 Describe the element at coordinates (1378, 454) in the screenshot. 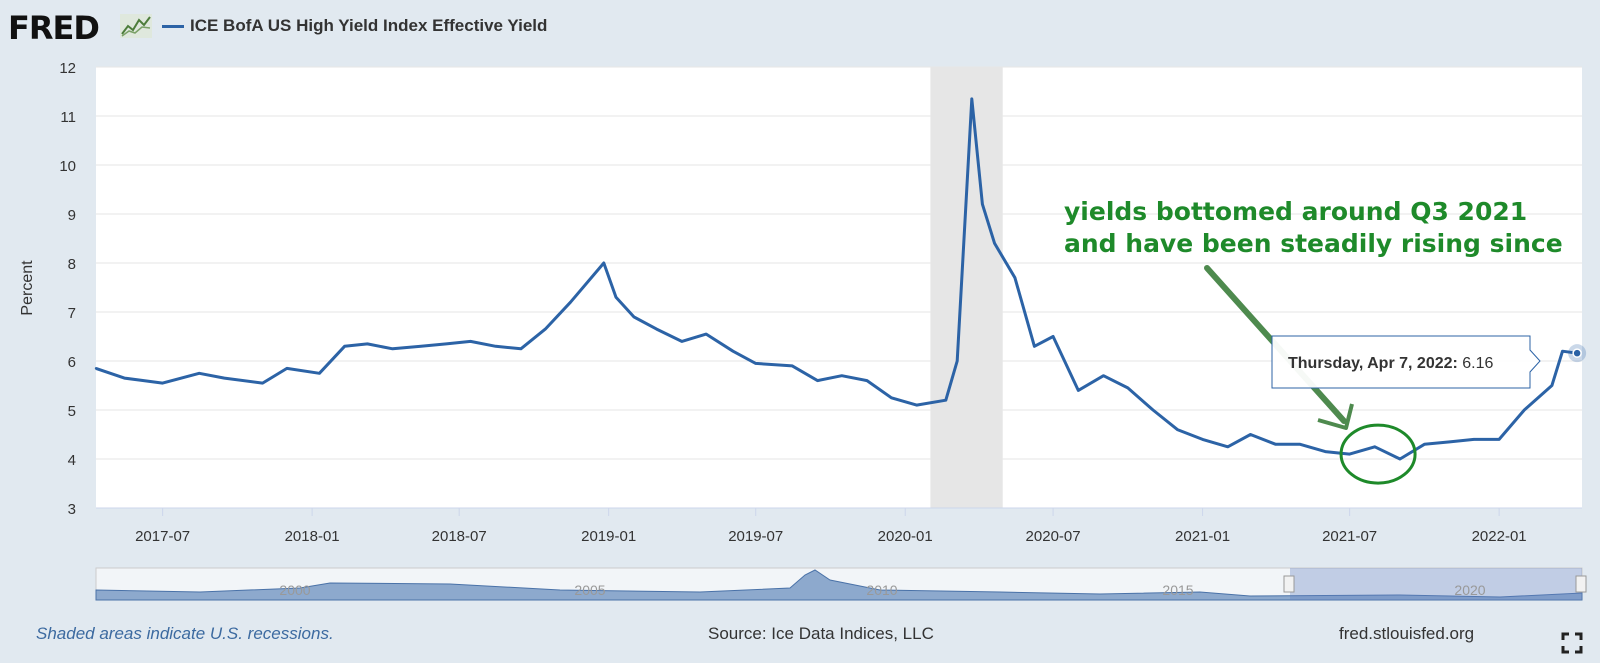

I see `annotation-circle` at that location.